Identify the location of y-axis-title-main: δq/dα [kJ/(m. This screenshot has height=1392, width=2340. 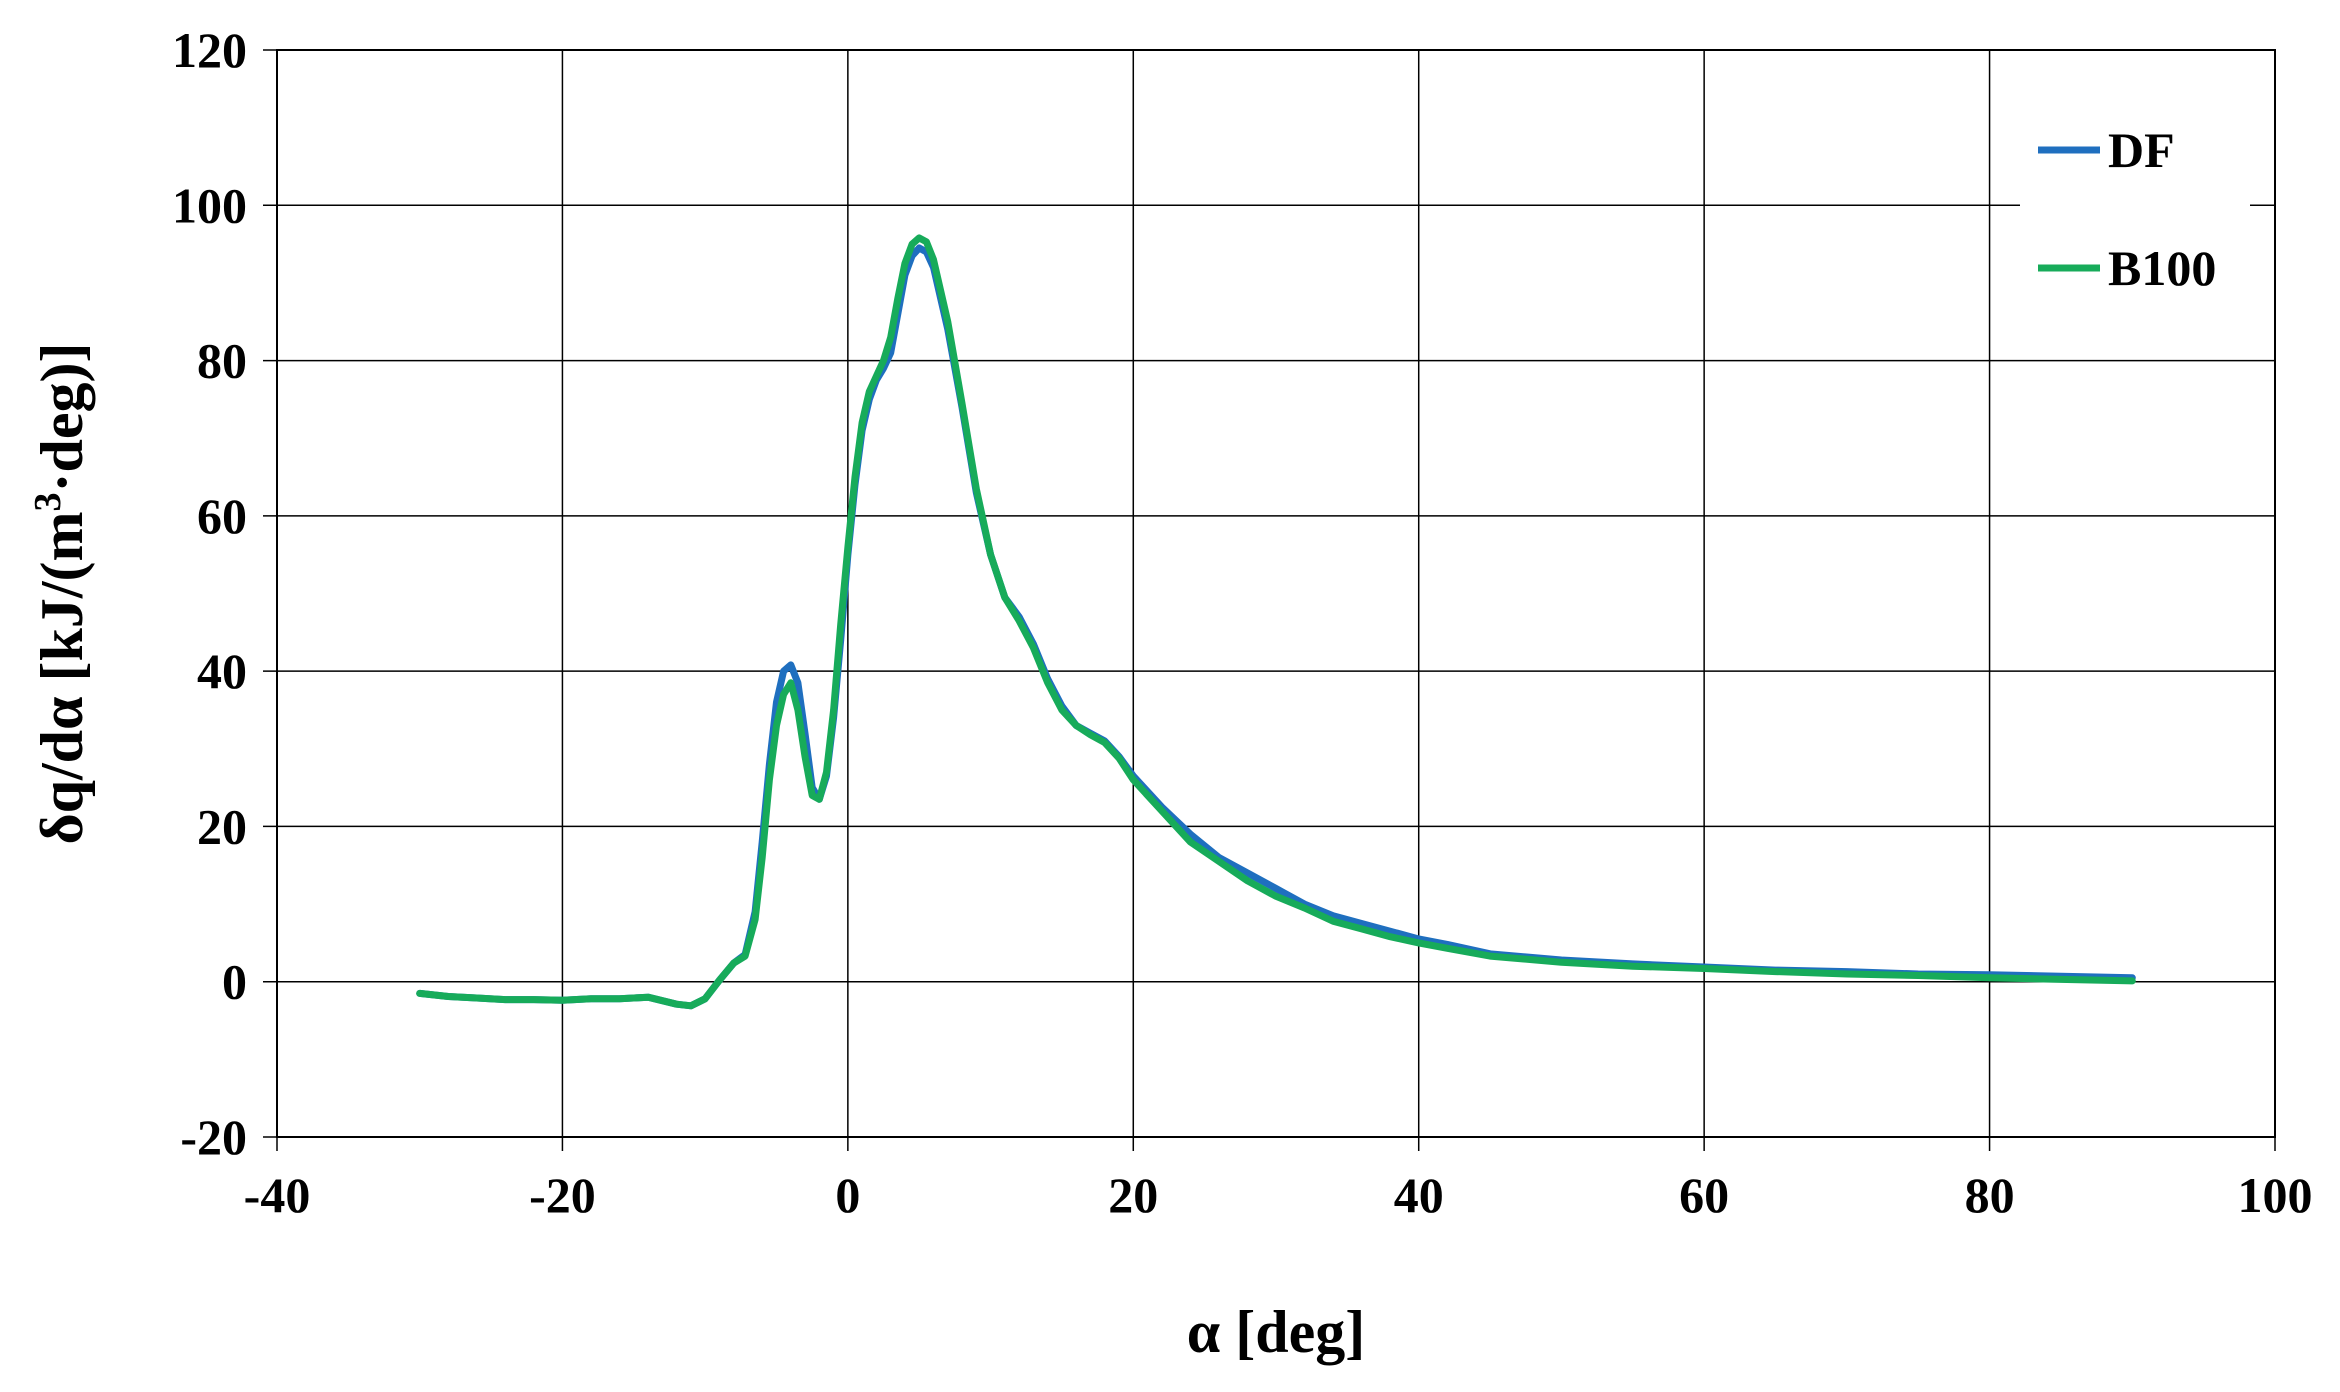
(62, 677).